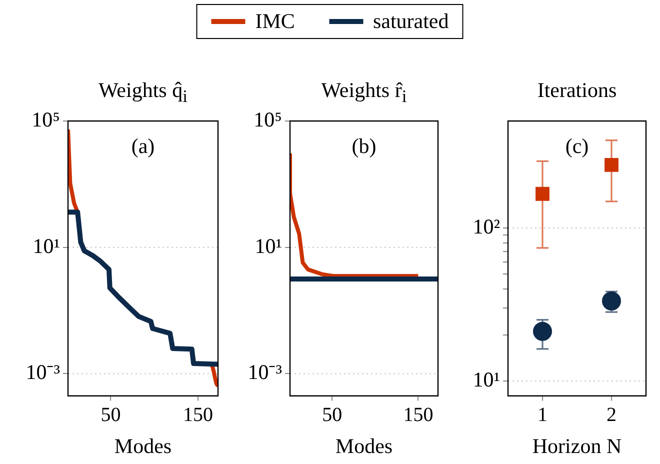 The height and width of the screenshot is (464, 660). I want to click on x-tick-label: 1, so click(543, 415).